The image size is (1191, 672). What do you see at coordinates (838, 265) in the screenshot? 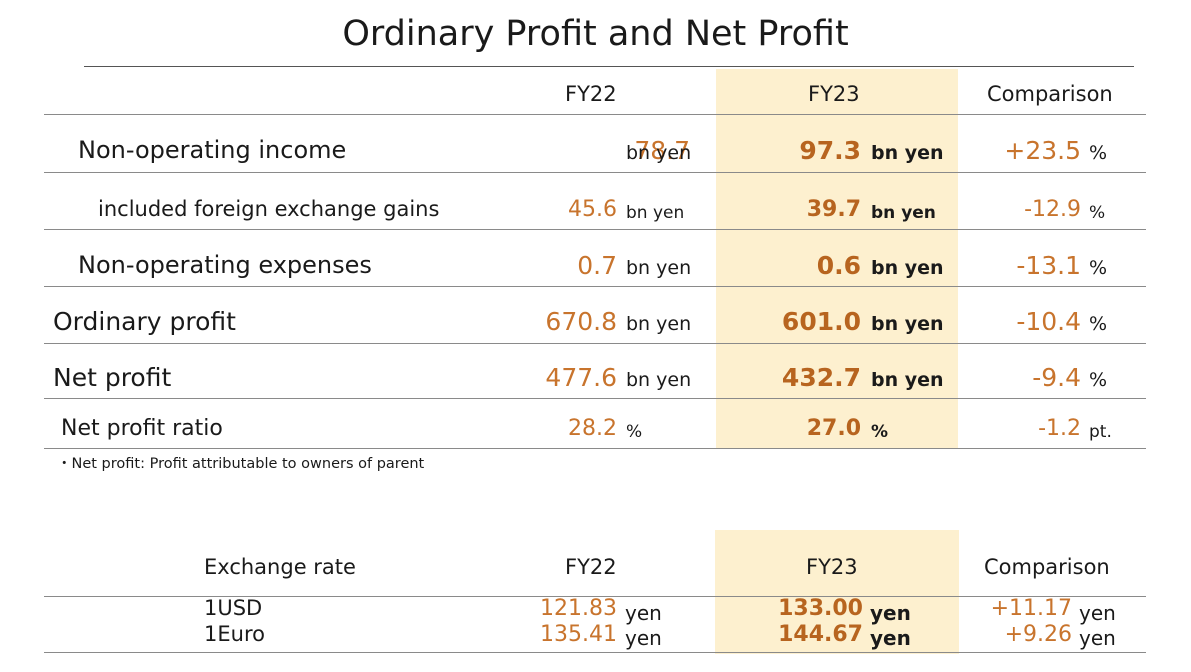
I see `fy23-value: 0.6` at bounding box center [838, 265].